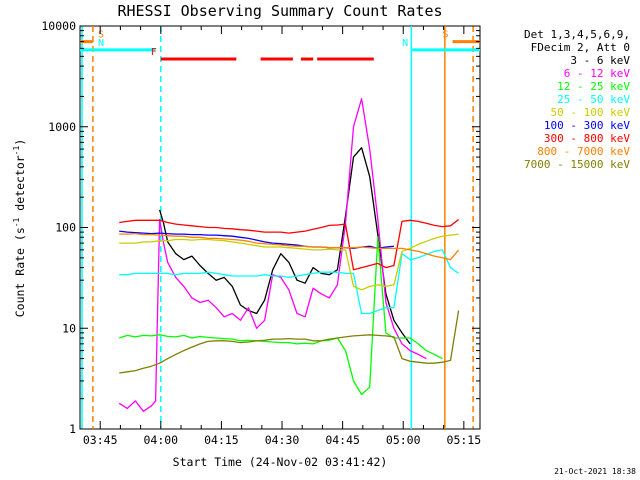 Image resolution: width=640 pixels, height=480 pixels. I want to click on flag-label-0: S, so click(101, 35).